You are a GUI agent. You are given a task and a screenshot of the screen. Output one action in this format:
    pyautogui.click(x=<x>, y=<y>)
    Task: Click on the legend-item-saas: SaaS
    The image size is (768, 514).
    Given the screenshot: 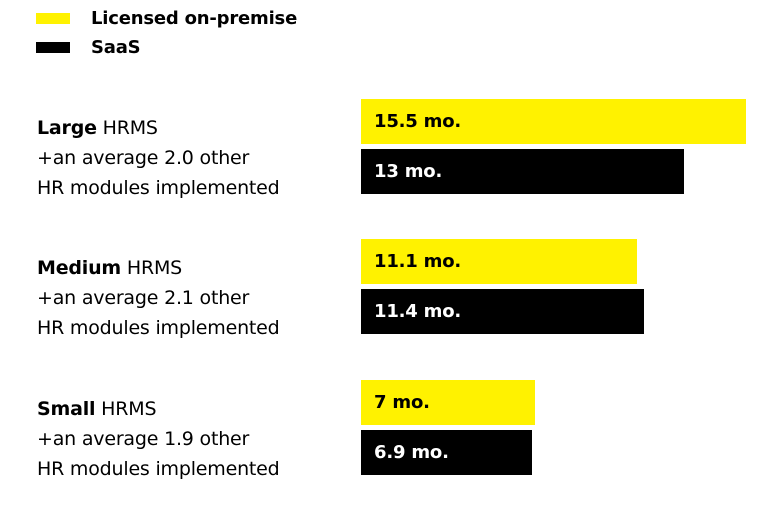 What is the action you would take?
    pyautogui.click(x=88, y=47)
    